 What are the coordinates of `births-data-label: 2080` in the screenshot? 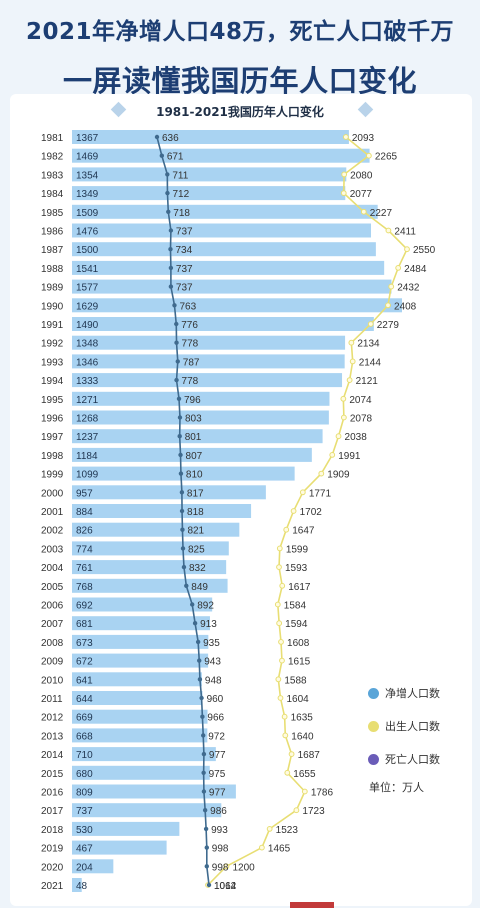 It's located at (361, 175).